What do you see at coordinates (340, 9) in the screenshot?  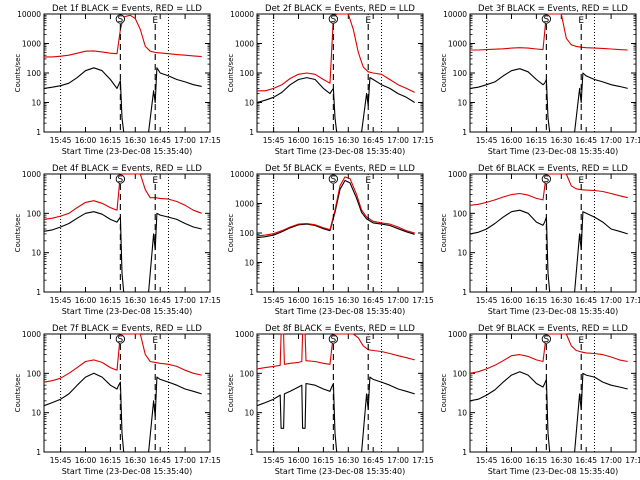 I see `panel-title: Det 2f BLACK = Events, RED = LLD` at bounding box center [340, 9].